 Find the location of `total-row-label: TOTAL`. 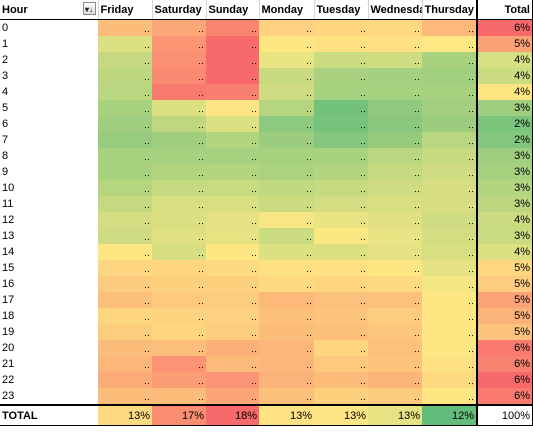

total-row-label: TOTAL is located at coordinates (49, 415).